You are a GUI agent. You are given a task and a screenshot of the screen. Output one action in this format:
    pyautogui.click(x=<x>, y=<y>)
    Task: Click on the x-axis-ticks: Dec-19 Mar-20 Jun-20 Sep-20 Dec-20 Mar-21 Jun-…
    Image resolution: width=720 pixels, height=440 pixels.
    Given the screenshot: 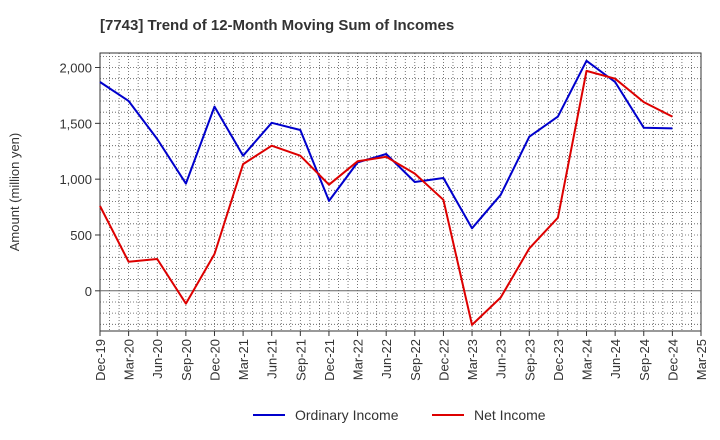 What is the action you would take?
    pyautogui.click(x=401, y=356)
    